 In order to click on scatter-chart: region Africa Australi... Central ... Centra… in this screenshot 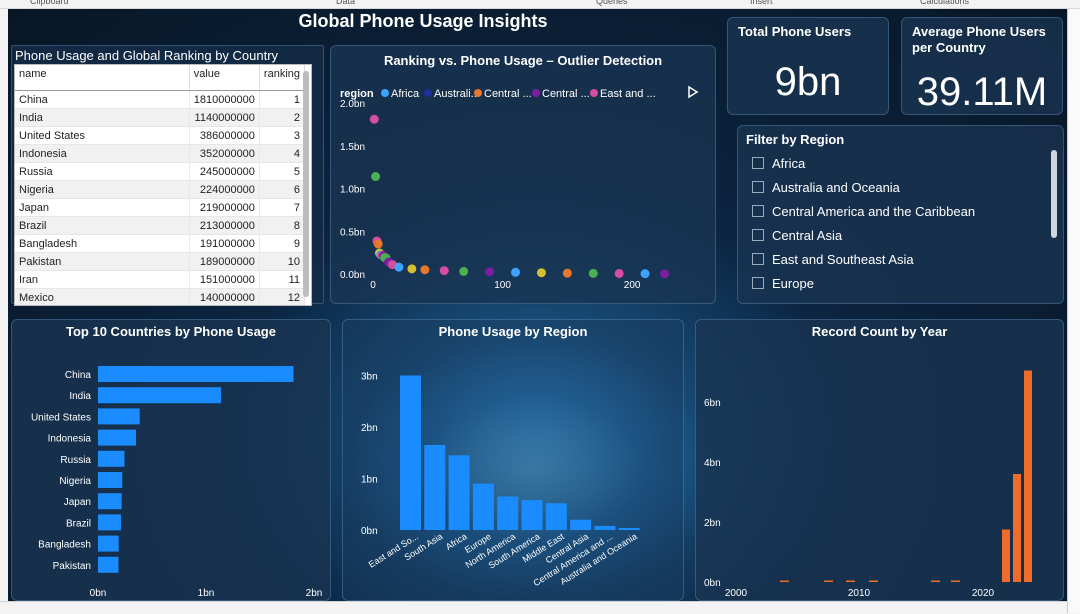, I will do `click(523, 174)`.